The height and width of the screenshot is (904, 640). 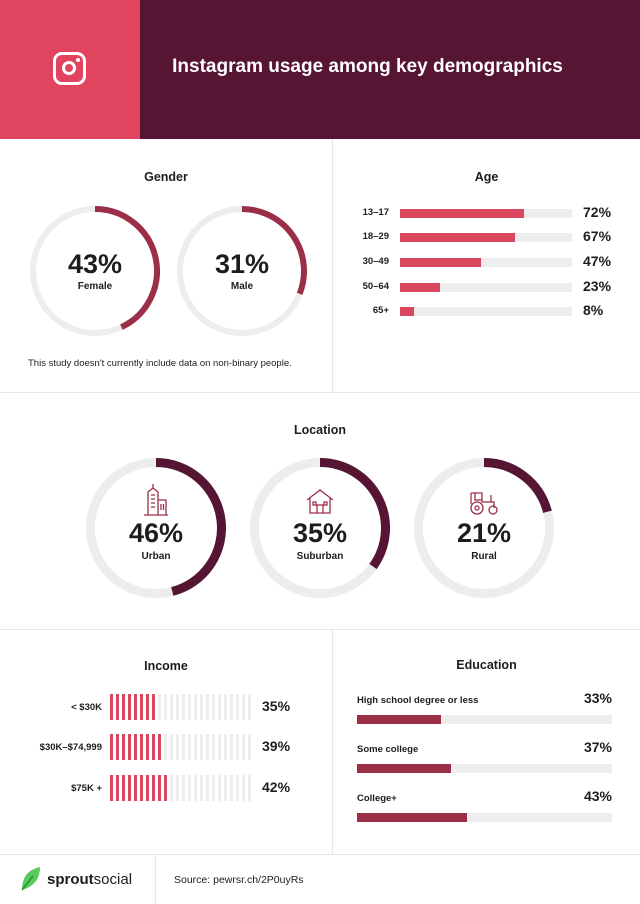 I want to click on brand-rest: social, so click(x=113, y=879).